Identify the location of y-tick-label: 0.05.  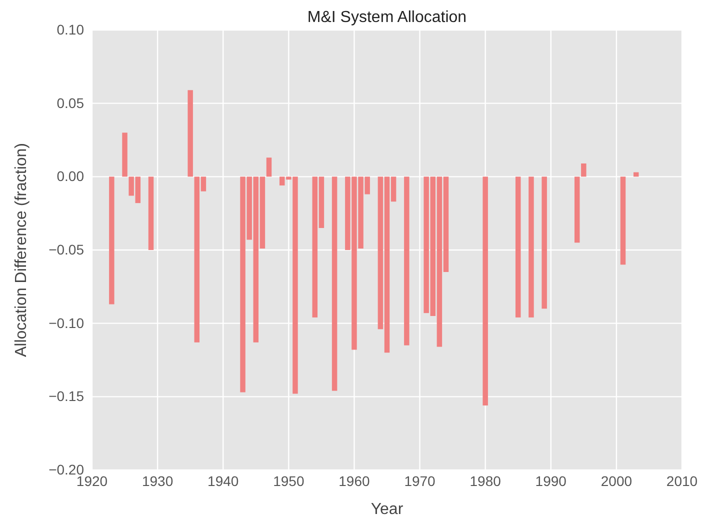
(70, 102).